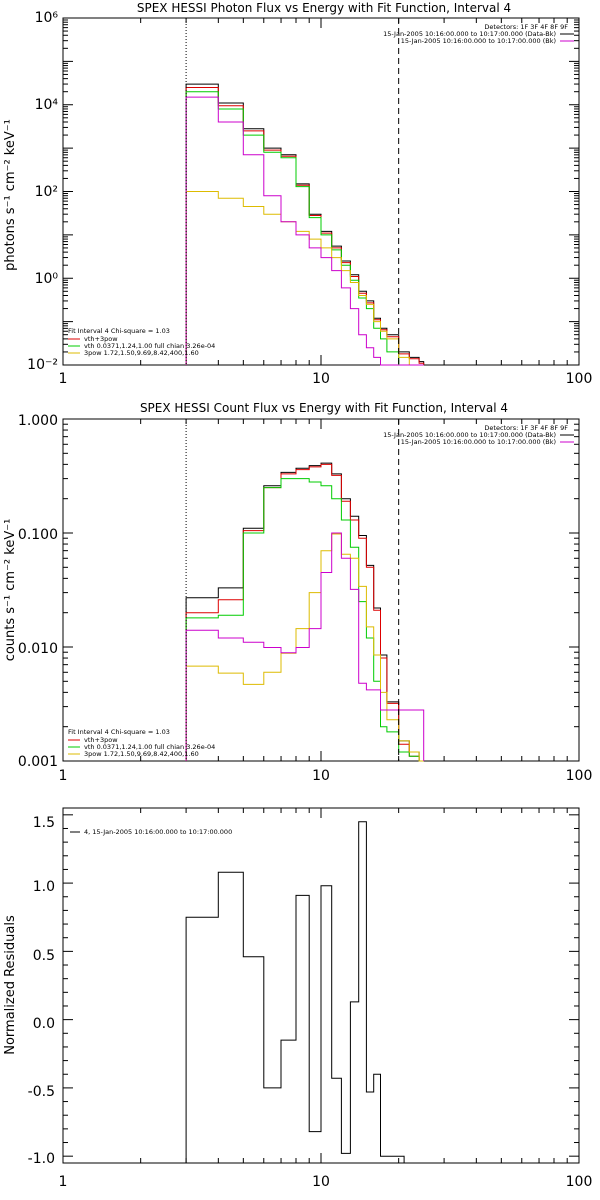 This screenshot has height=1200, width=600. I want to click on count-series-2-line, so click(304, 620).